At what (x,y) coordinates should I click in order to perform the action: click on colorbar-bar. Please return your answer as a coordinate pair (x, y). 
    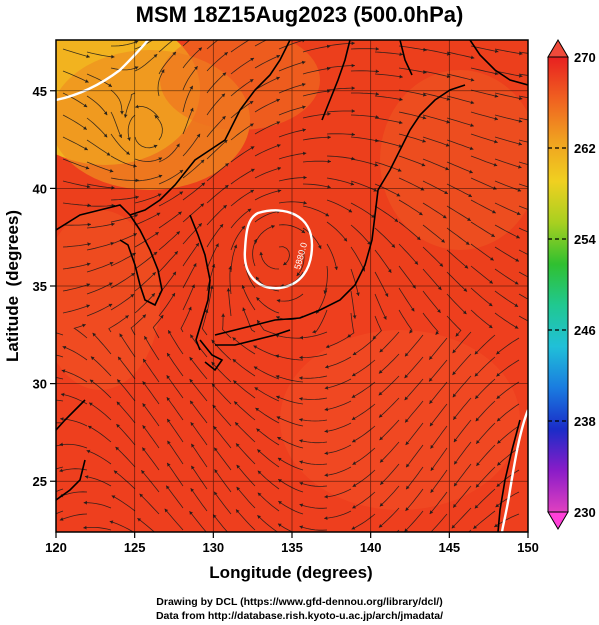
    Looking at the image, I should click on (558, 284).